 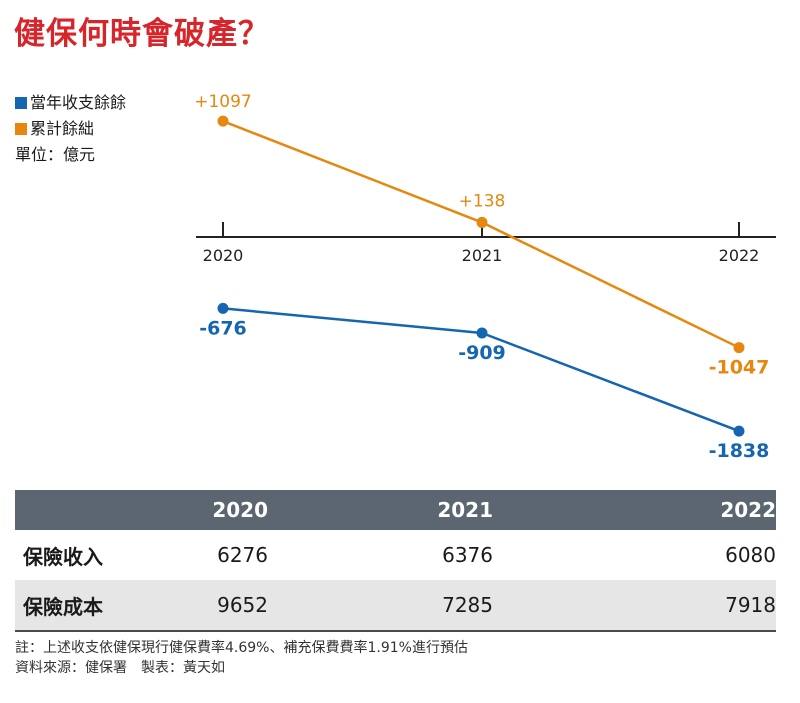 What do you see at coordinates (55, 154) in the screenshot?
I see `unit-label: 單位：億元` at bounding box center [55, 154].